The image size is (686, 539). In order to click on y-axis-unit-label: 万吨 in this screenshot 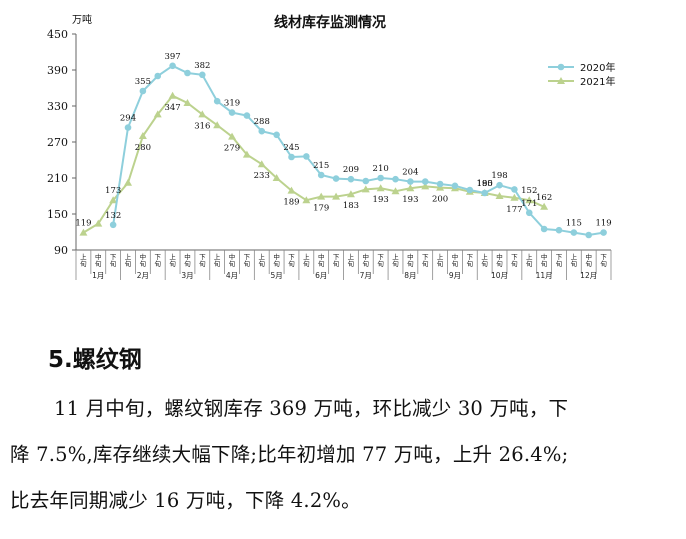, I will do `click(82, 19)`.